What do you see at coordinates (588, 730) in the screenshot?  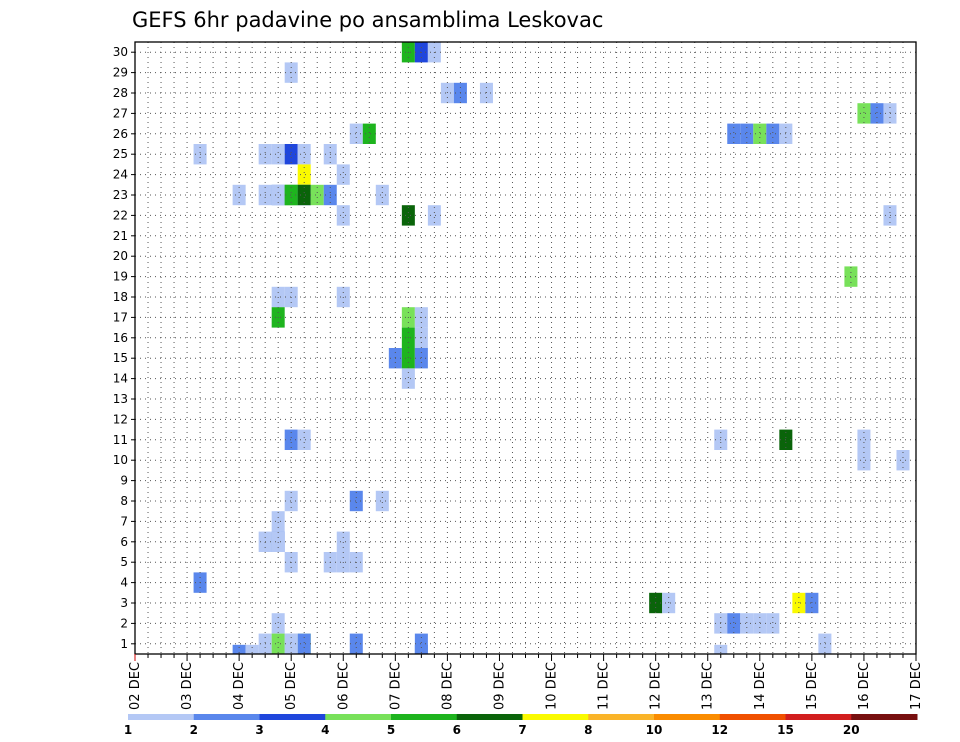 I see `colorbar-label: 8` at bounding box center [588, 730].